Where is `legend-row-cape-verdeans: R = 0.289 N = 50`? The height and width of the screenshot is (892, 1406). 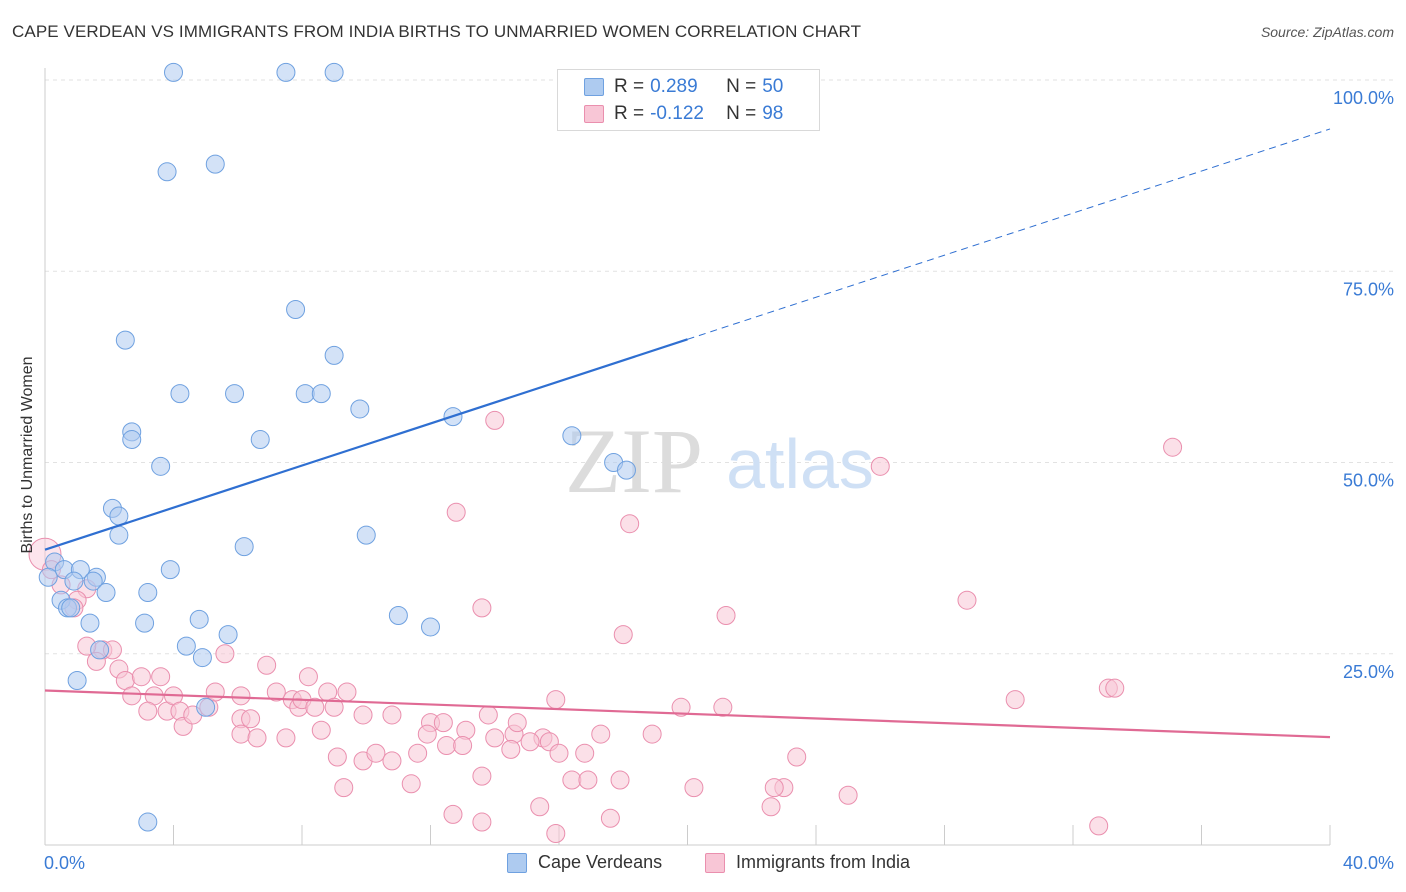
legend-row-cape-verdeans: R = 0.289 N = 50 is located at coordinates (708, 87).